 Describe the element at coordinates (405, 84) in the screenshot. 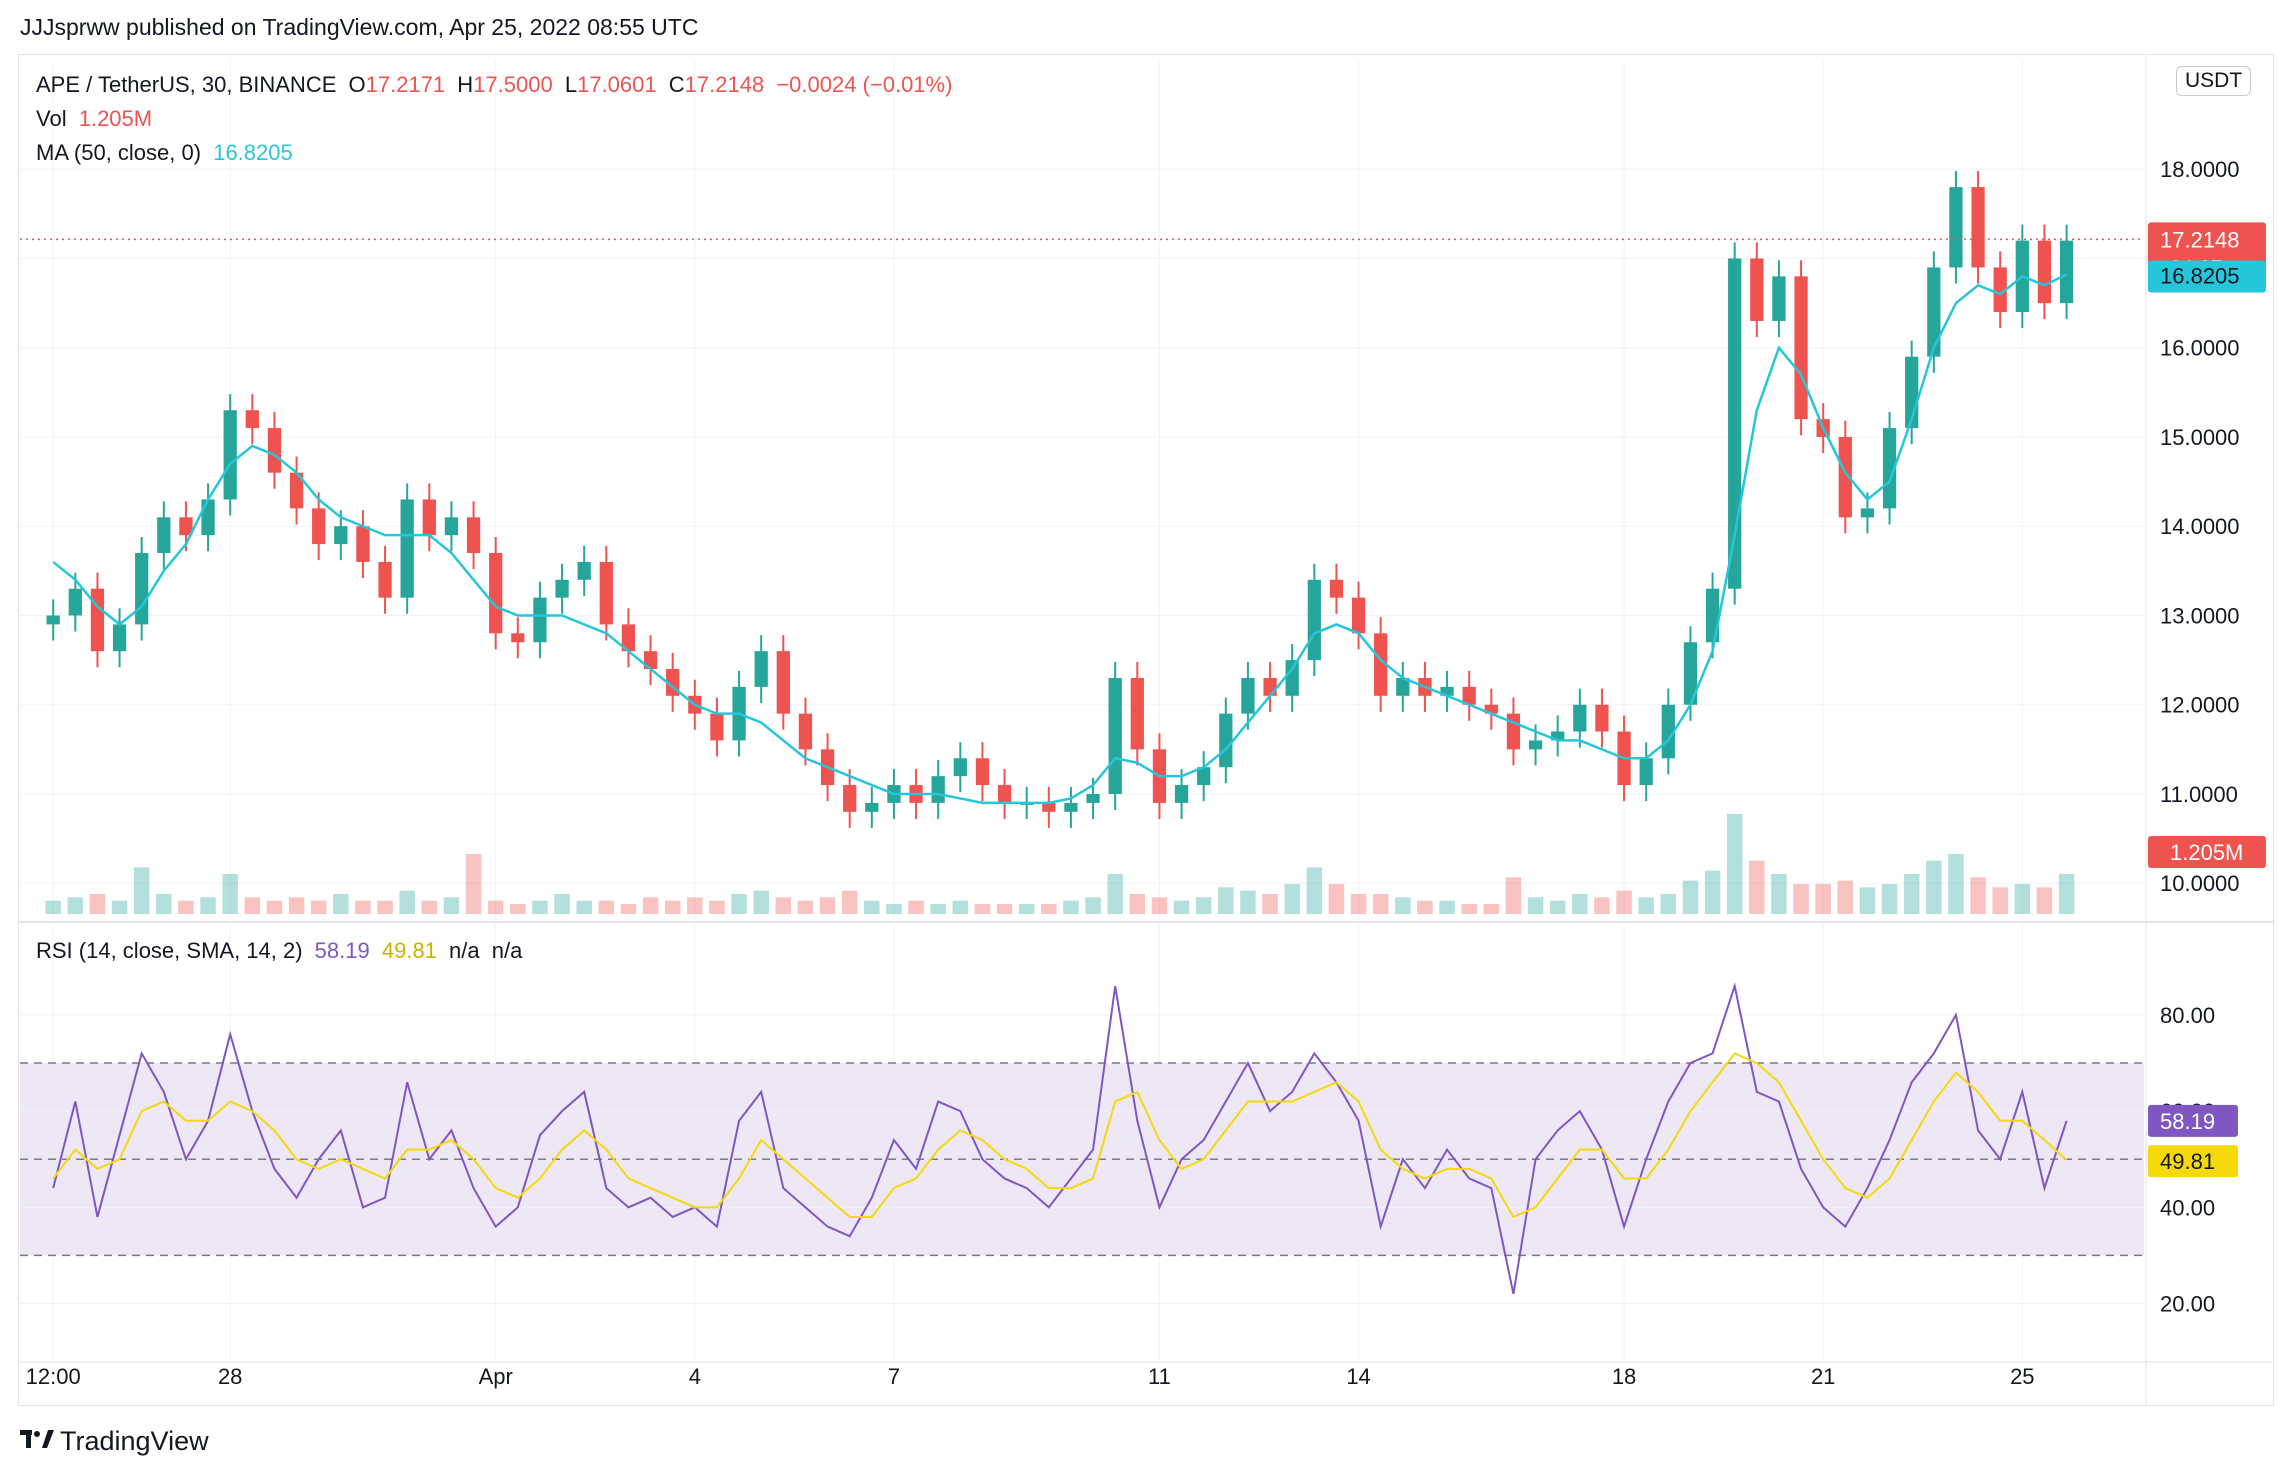

I see `open-value: 17.2171` at that location.